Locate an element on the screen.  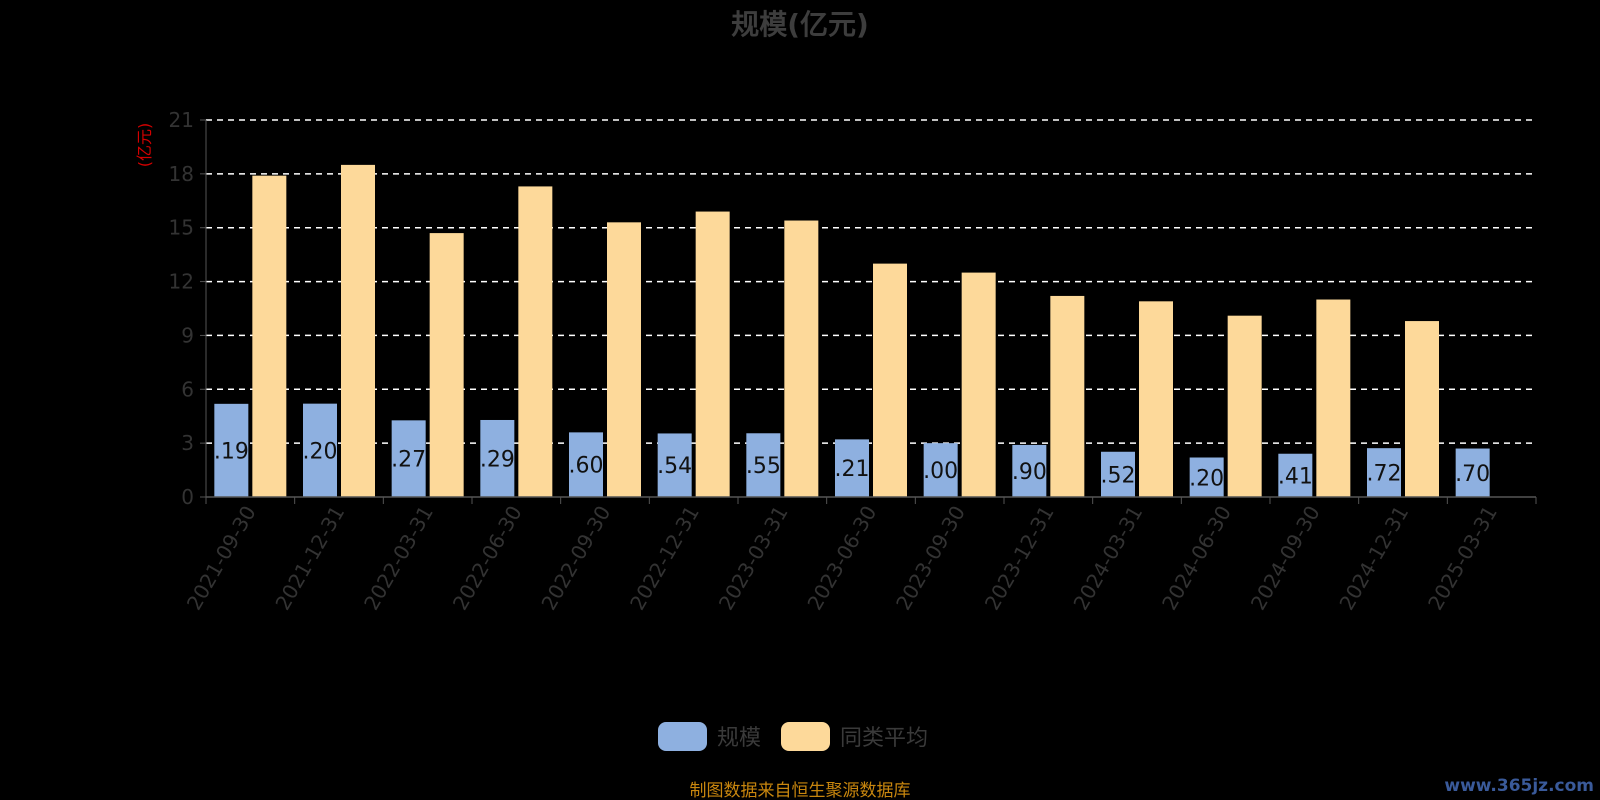
data-label: .52 is located at coordinates (1118, 475).